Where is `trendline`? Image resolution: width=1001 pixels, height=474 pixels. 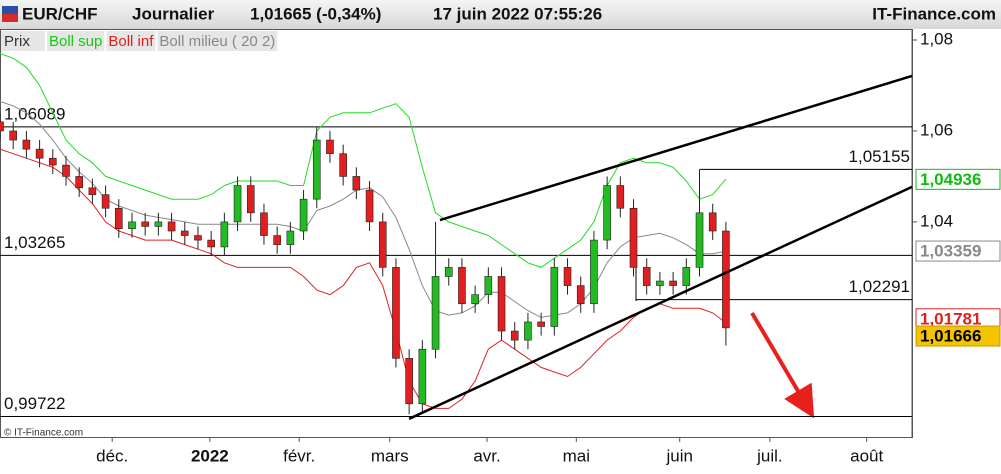
trendline is located at coordinates (676, 148).